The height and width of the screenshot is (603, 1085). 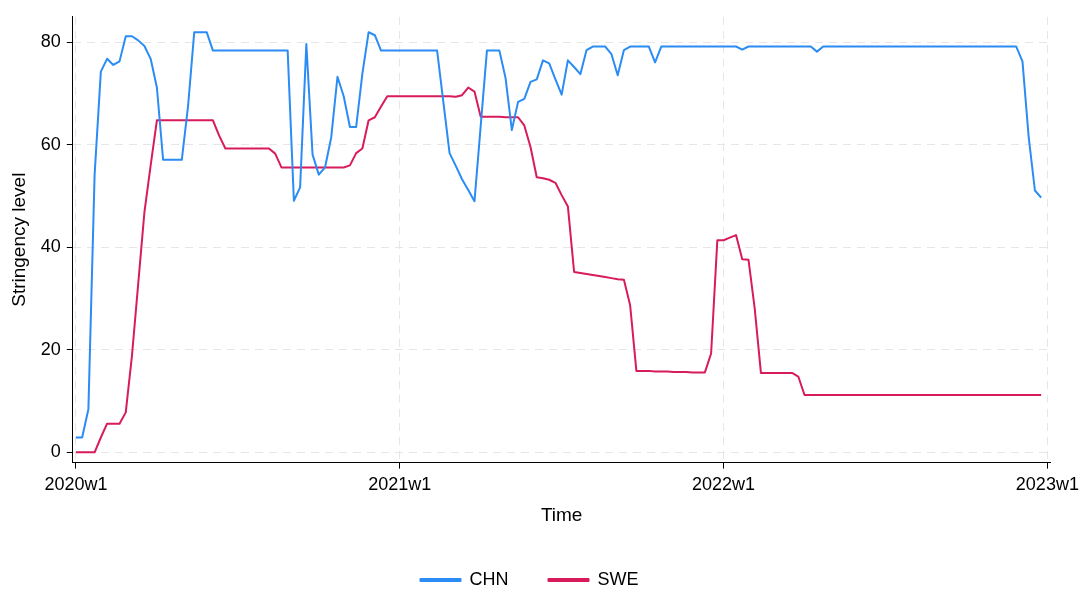 I want to click on y-tick-label: 0, so click(x=55, y=451).